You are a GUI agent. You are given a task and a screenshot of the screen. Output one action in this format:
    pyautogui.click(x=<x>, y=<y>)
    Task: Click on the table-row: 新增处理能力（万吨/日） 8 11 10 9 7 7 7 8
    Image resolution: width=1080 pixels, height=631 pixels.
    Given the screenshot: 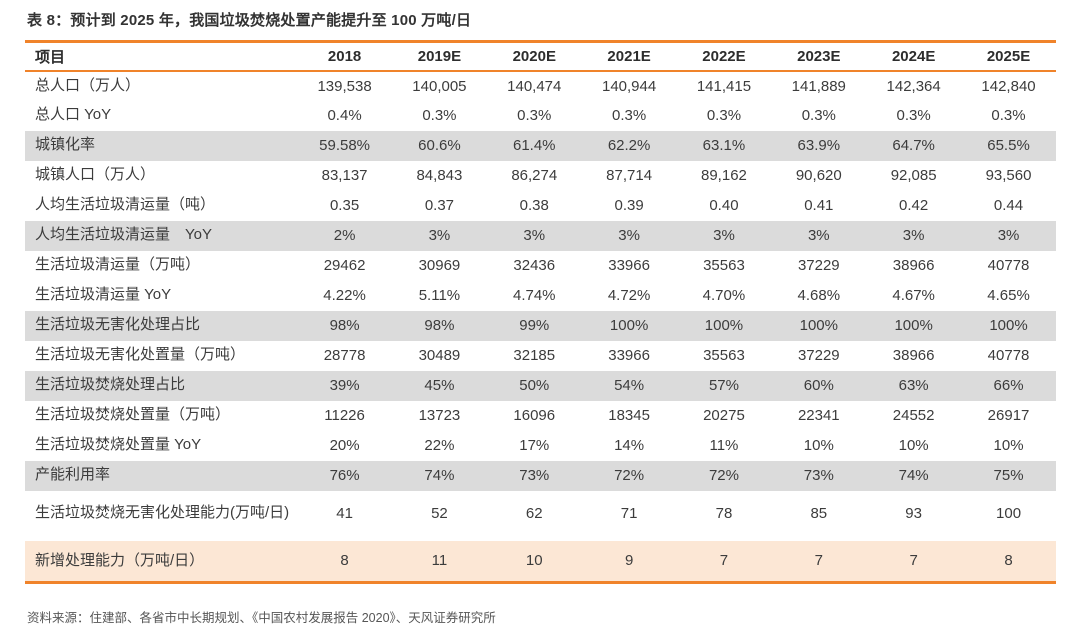 What is the action you would take?
    pyautogui.click(x=540, y=559)
    